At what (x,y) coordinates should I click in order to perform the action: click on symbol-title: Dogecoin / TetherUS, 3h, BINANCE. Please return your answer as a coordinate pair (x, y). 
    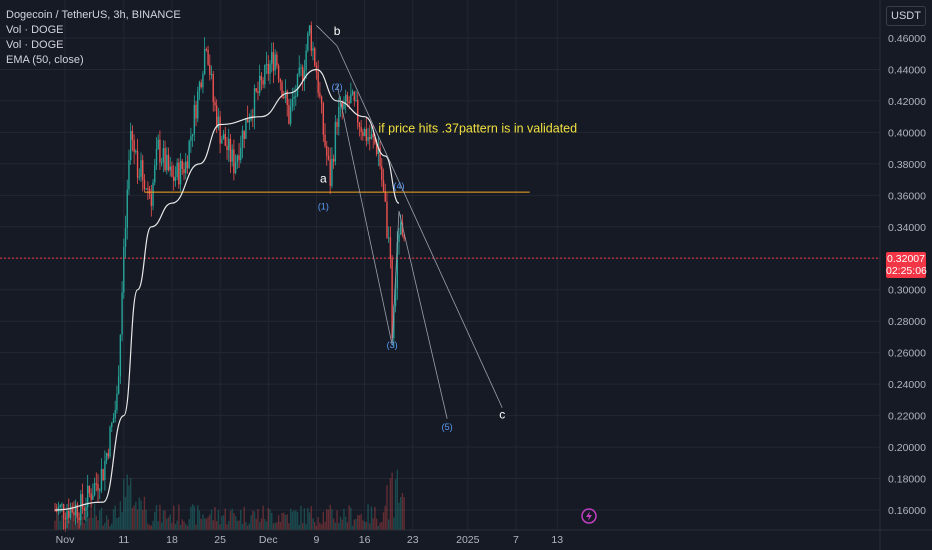
    Looking at the image, I should click on (93, 15).